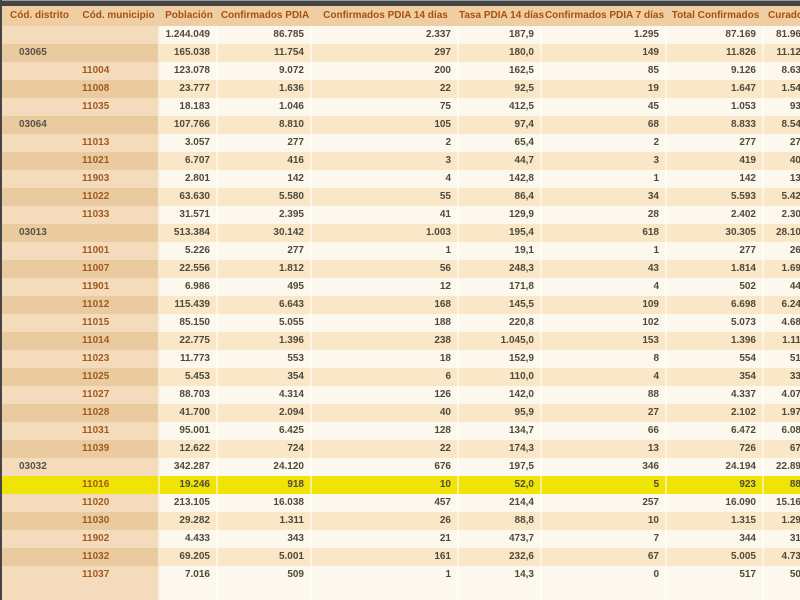 The width and height of the screenshot is (800, 600). I want to click on cell-confirmados_pdia_7: 88, so click(604, 395).